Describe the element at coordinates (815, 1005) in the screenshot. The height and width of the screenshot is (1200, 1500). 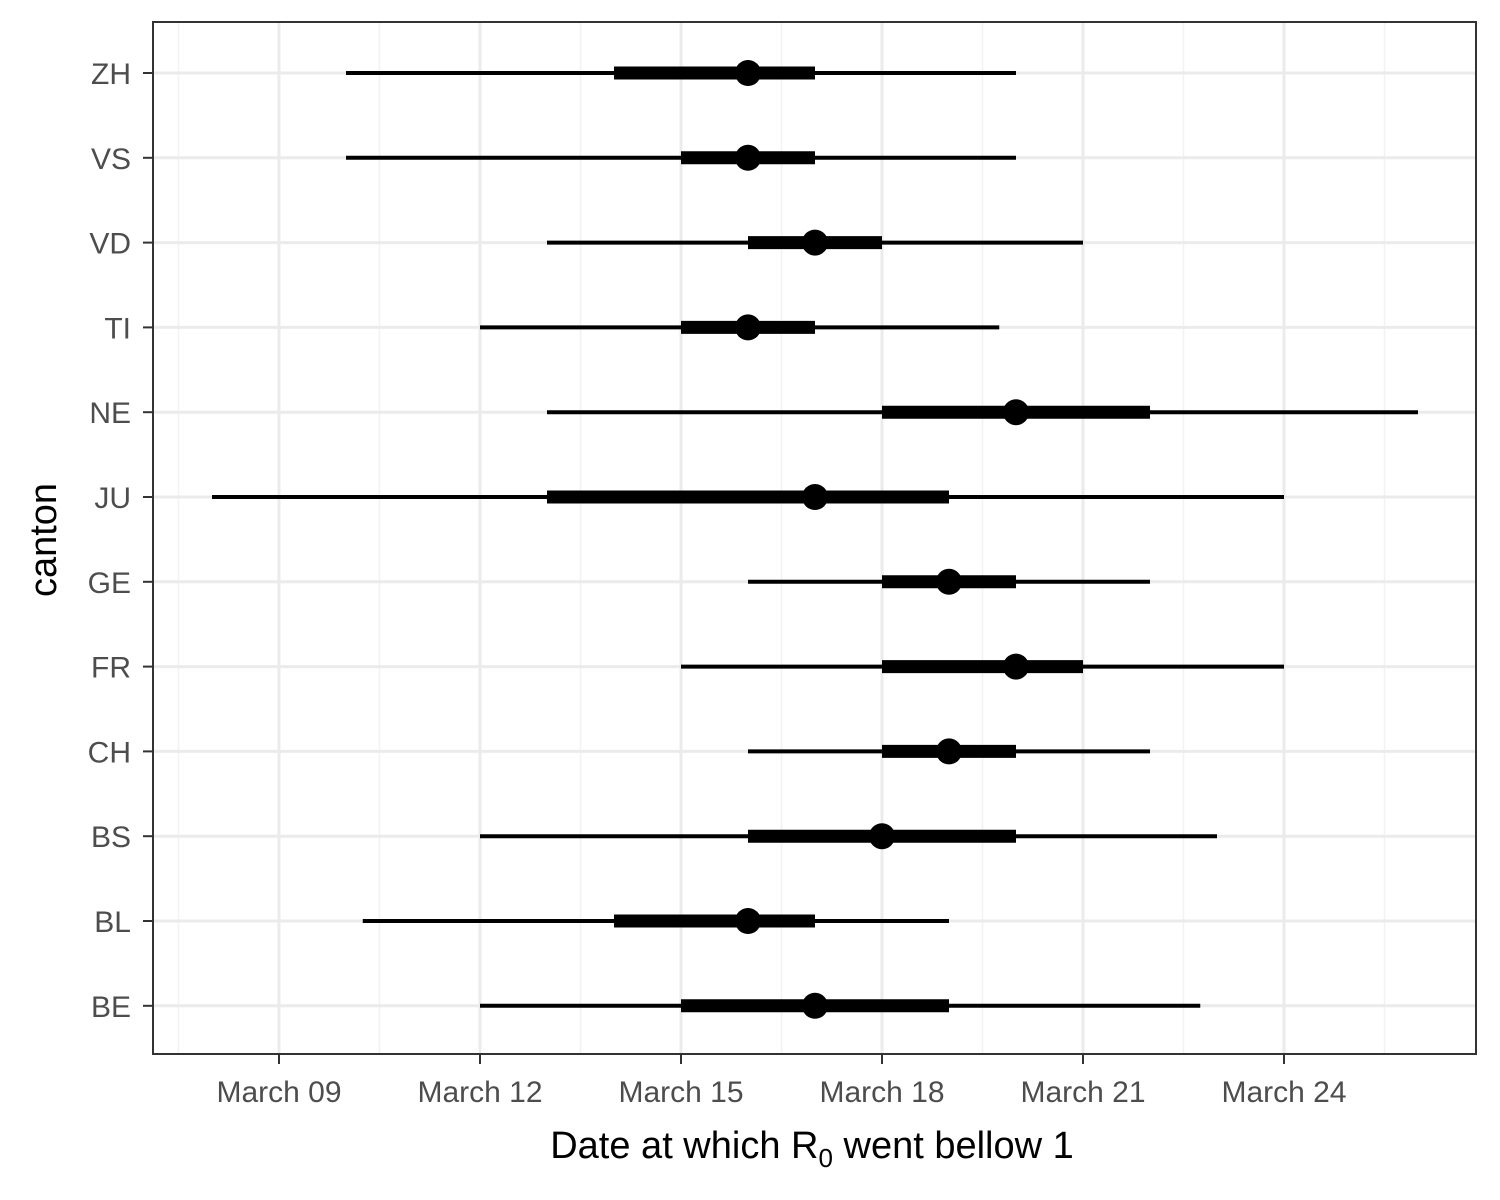
I see `median-point-be` at that location.